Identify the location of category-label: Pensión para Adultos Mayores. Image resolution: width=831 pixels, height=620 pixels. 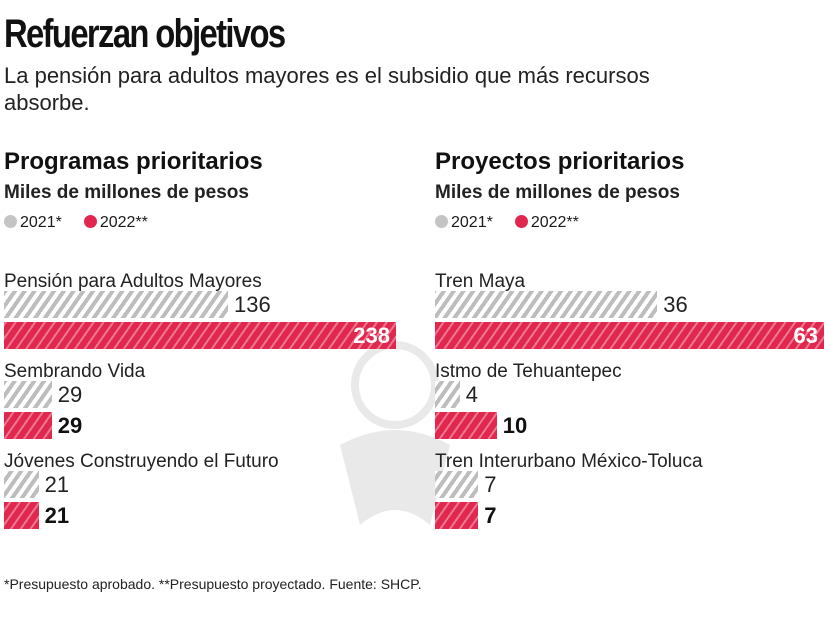
(133, 281).